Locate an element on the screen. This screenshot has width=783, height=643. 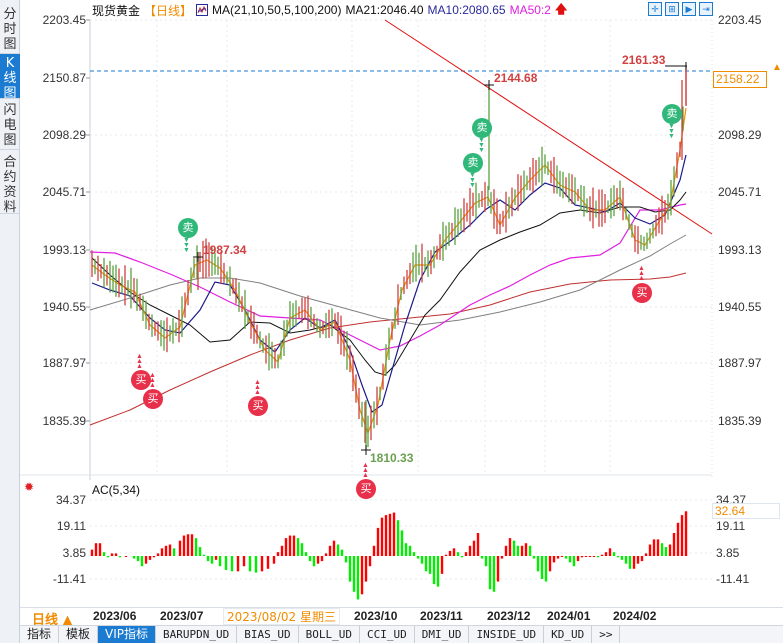
tab-kline: K线图 is located at coordinates (10, 77).